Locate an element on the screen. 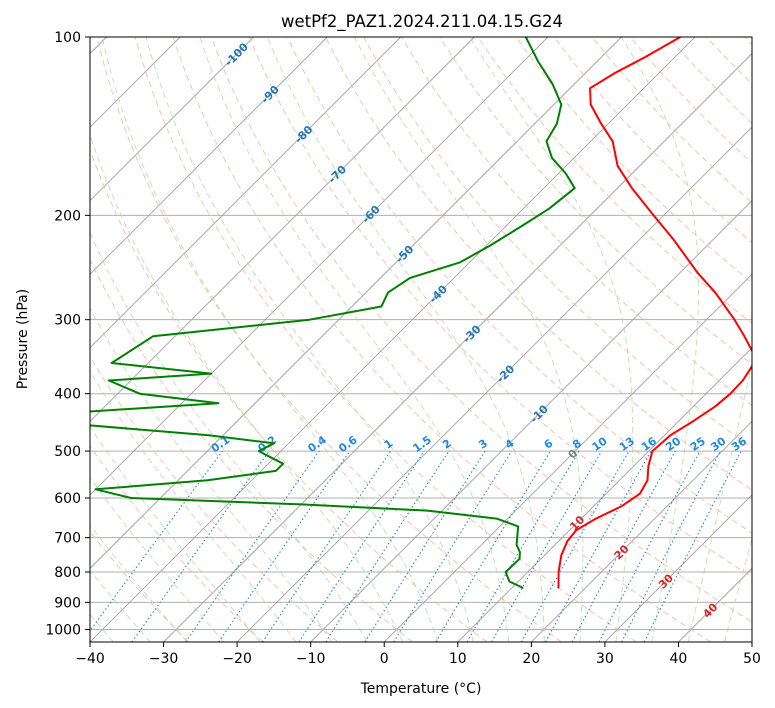 This screenshot has width=775, height=708. mixing-ratio-label: 6 is located at coordinates (549, 444).